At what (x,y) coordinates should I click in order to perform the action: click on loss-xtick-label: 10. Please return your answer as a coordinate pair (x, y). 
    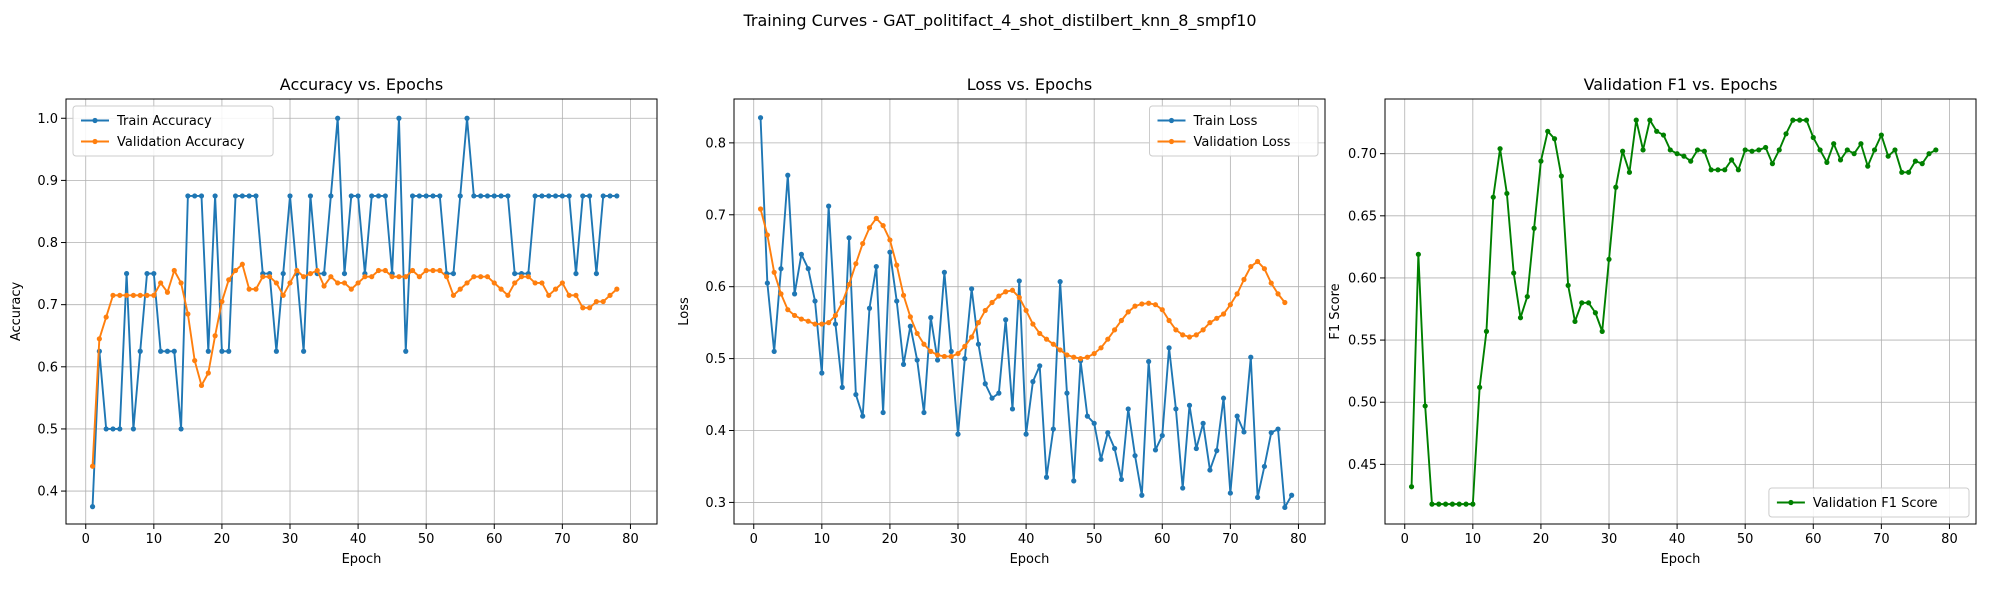
    Looking at the image, I should click on (822, 539).